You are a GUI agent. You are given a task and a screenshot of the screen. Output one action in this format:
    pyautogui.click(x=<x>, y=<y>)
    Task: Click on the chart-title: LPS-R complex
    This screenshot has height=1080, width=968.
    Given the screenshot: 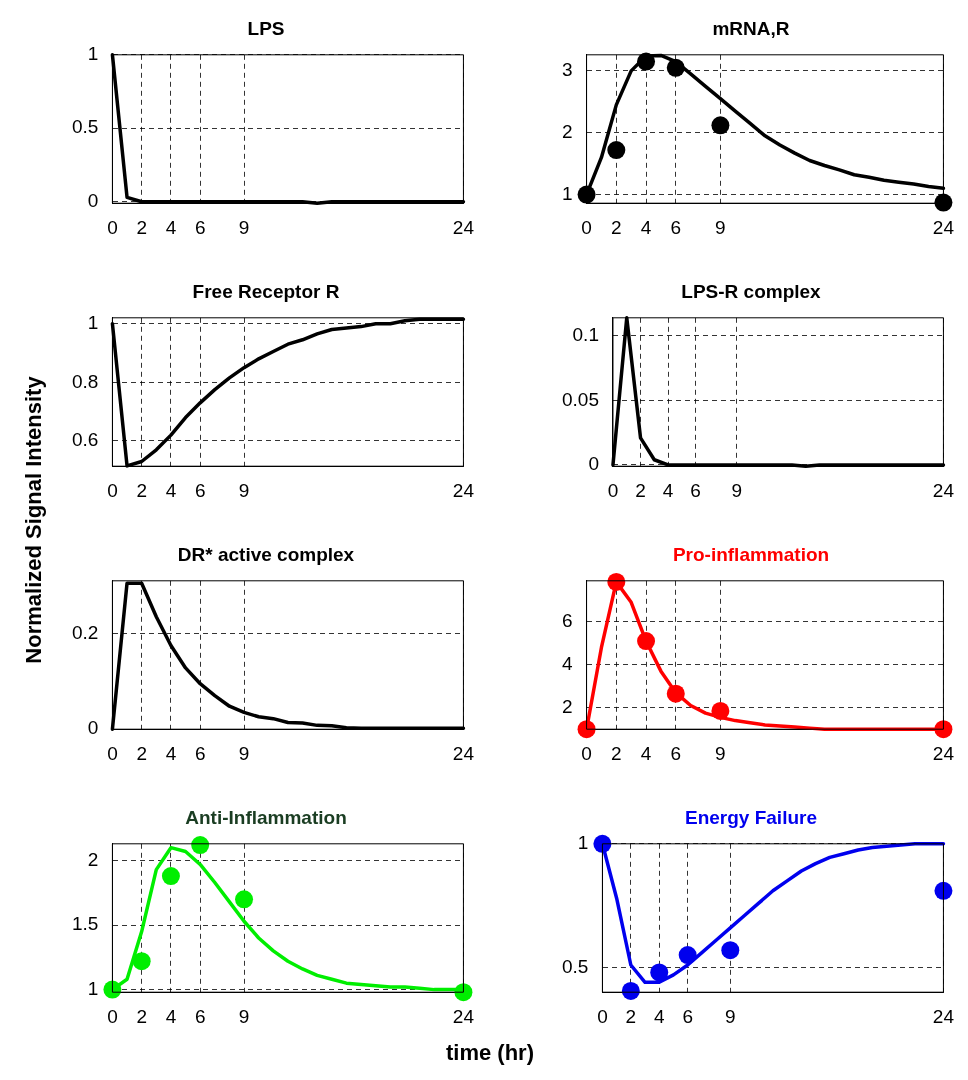 What is the action you would take?
    pyautogui.click(x=751, y=291)
    